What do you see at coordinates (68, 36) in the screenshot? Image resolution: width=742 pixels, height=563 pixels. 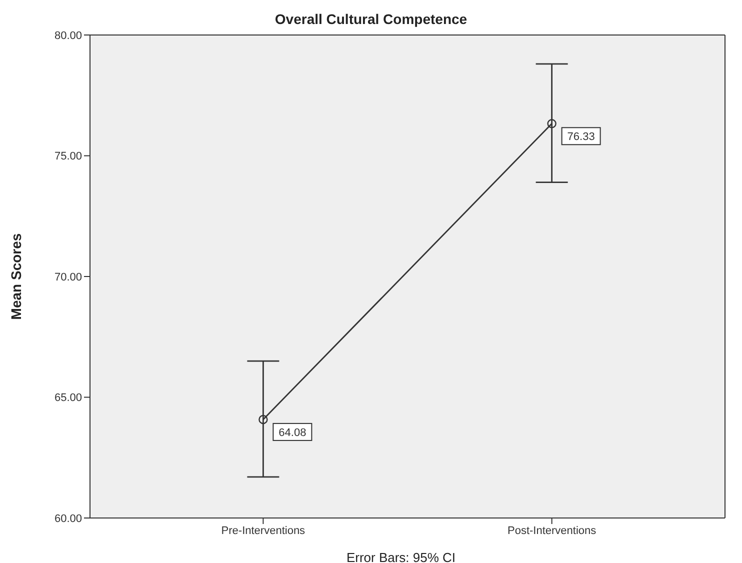 I see `y-tick-label: 80.00` at bounding box center [68, 36].